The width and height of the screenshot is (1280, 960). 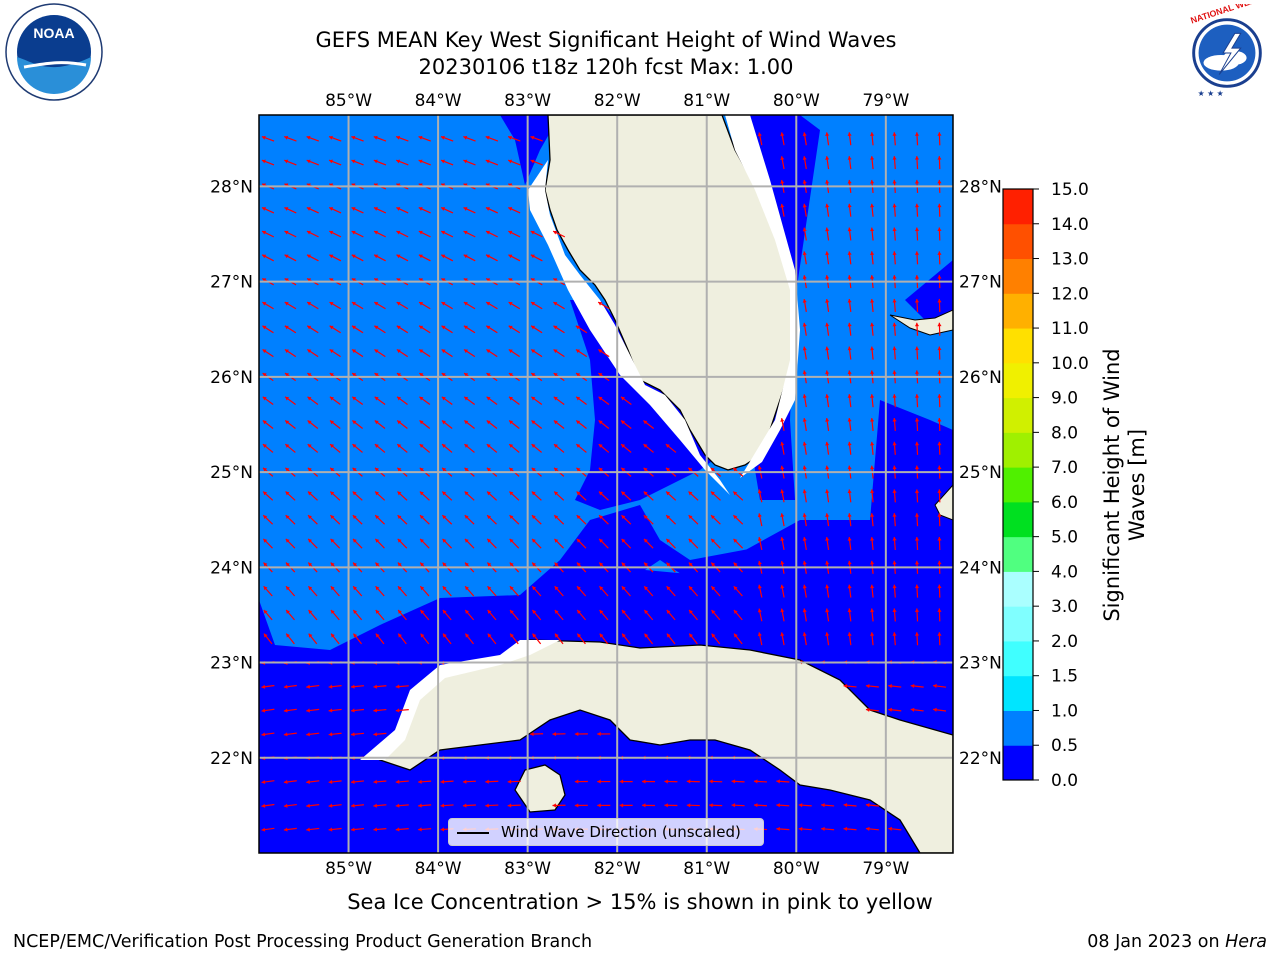 What do you see at coordinates (1064, 746) in the screenshot?
I see `colorbar-tick-label: 0.5` at bounding box center [1064, 746].